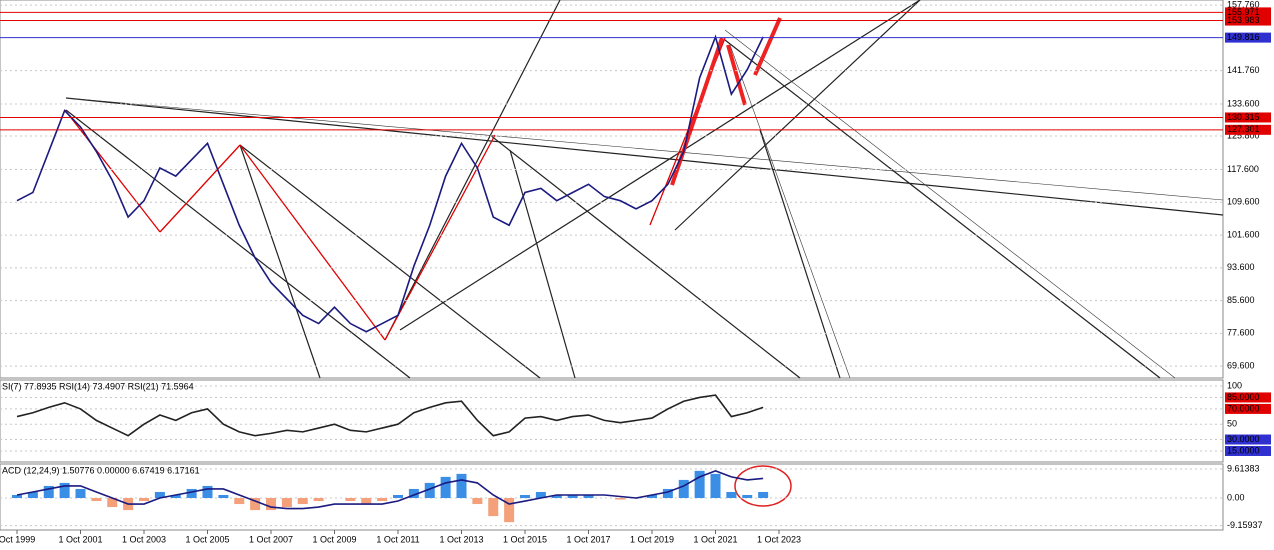 The image size is (1274, 550). What do you see at coordinates (652, 539) in the screenshot?
I see `x-tick-label: 1 Oct 2019` at bounding box center [652, 539].